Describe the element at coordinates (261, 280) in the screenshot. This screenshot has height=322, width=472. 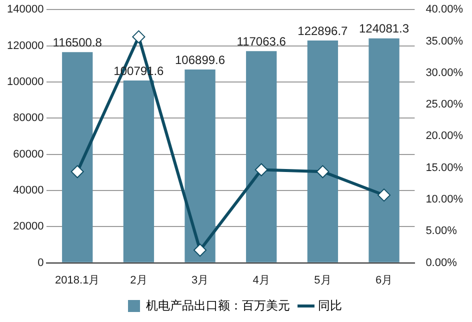
I see `x-tick-label: 4月` at that location.